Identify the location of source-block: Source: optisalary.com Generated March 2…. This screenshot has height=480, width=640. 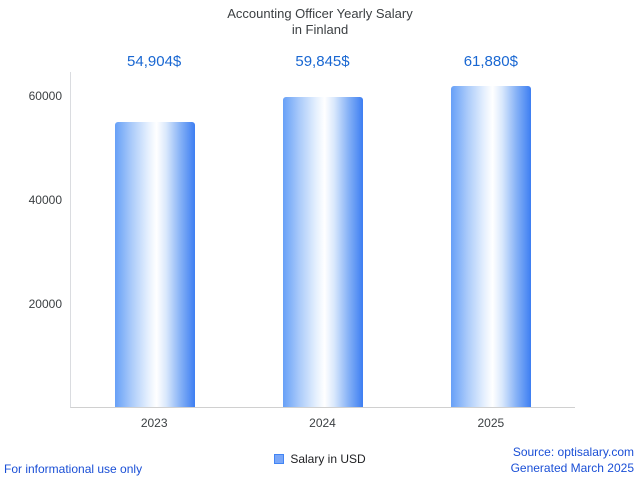
(572, 460).